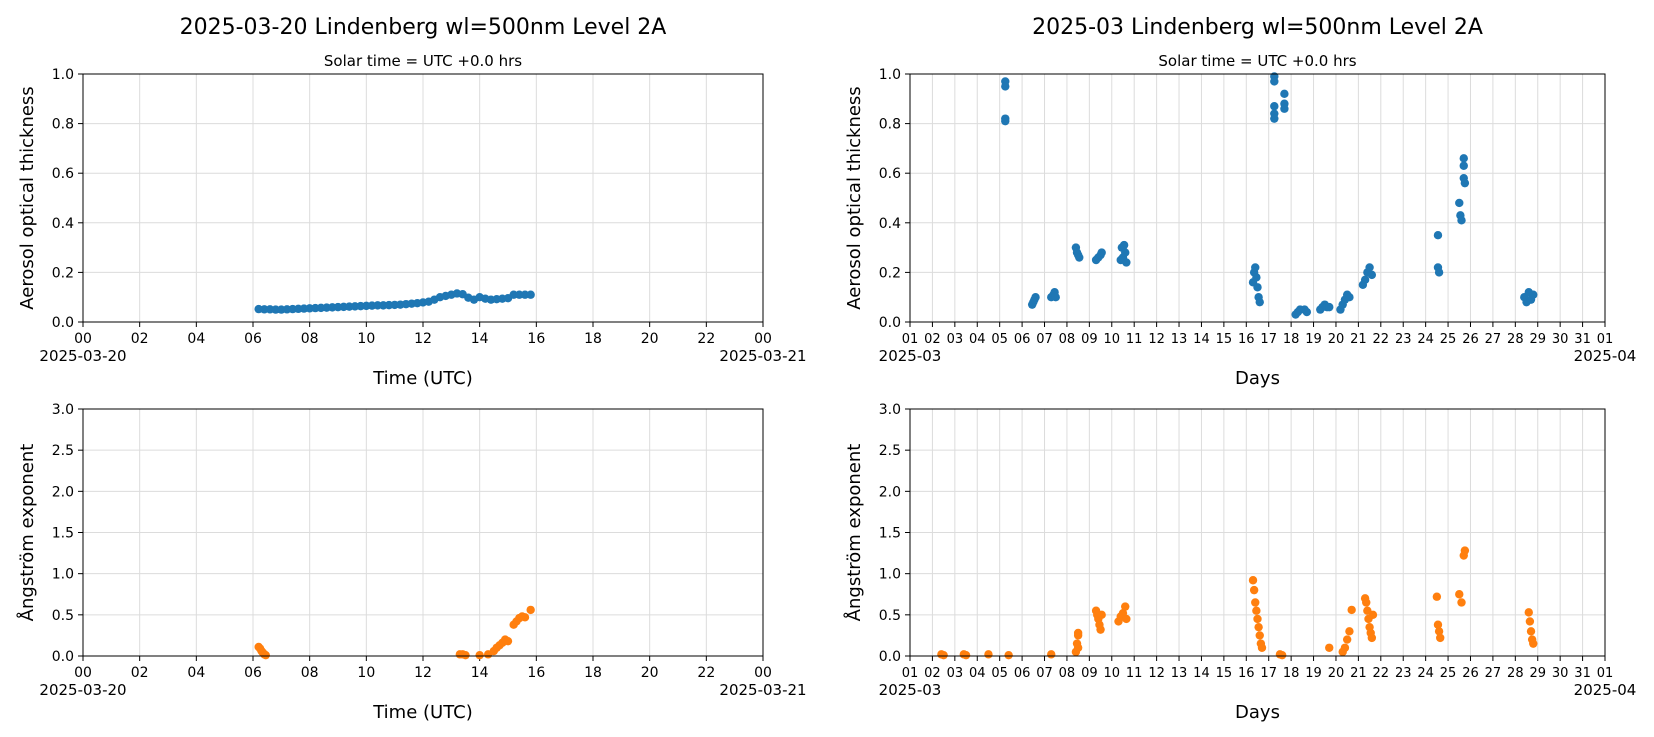  Describe the element at coordinates (1044, 339) in the screenshot. I see `x-tick-label: 07` at that location.